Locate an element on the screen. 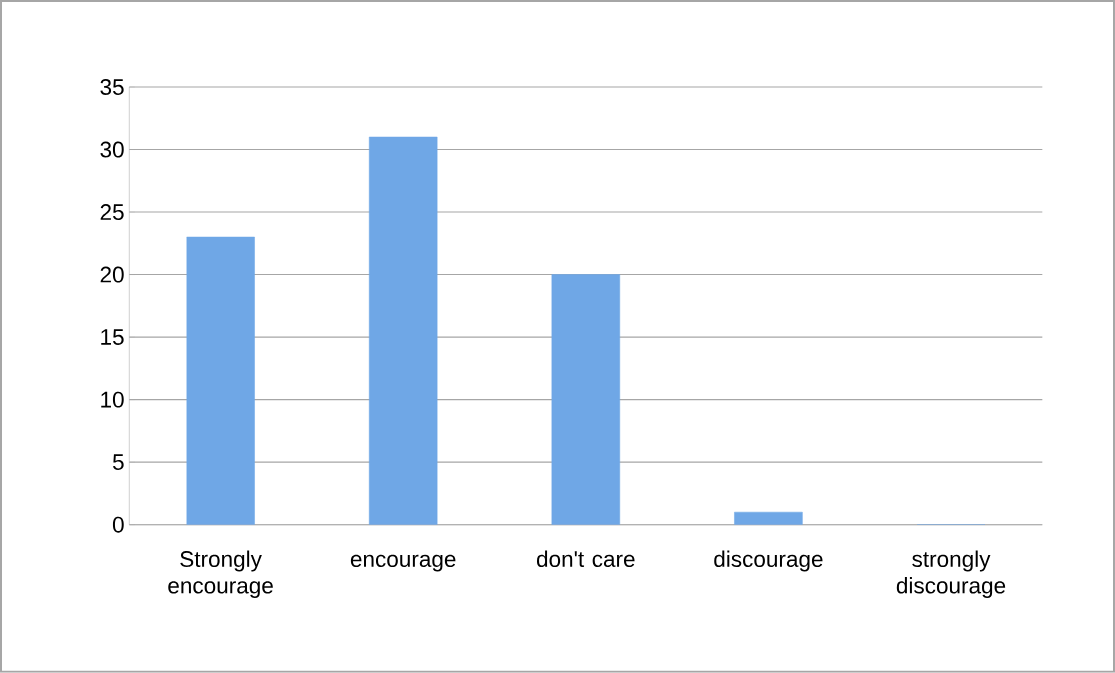  y-tick-label: 0 is located at coordinates (118, 524).